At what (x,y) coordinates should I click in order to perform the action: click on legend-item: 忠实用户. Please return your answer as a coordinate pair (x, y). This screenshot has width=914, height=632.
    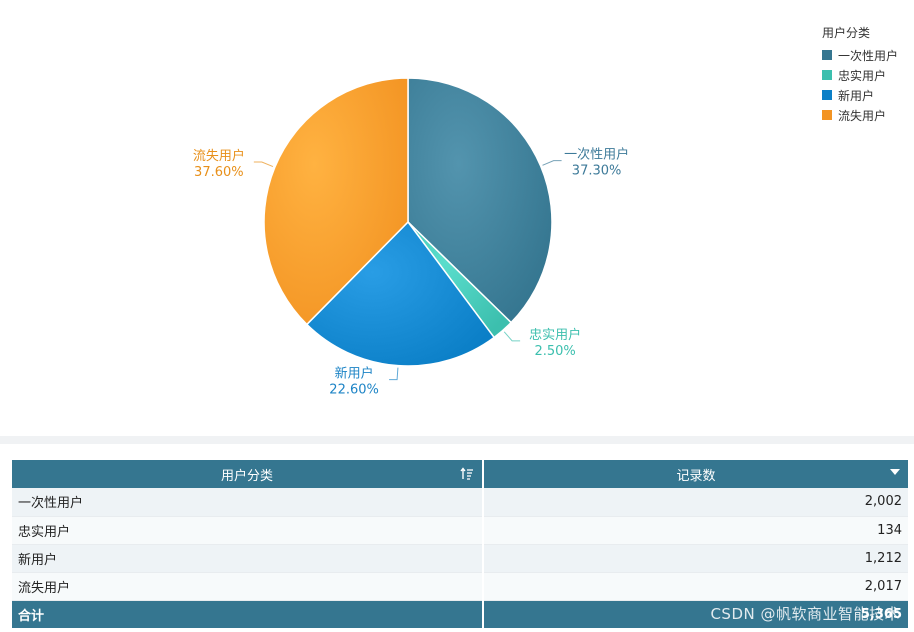
    Looking at the image, I should click on (860, 75).